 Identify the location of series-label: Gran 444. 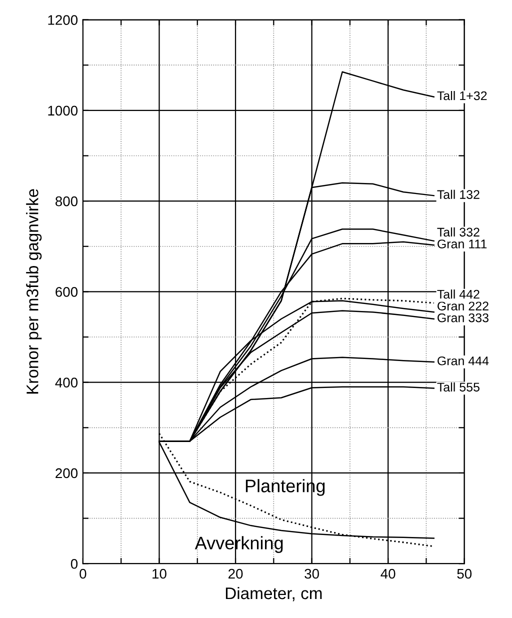
(463, 361).